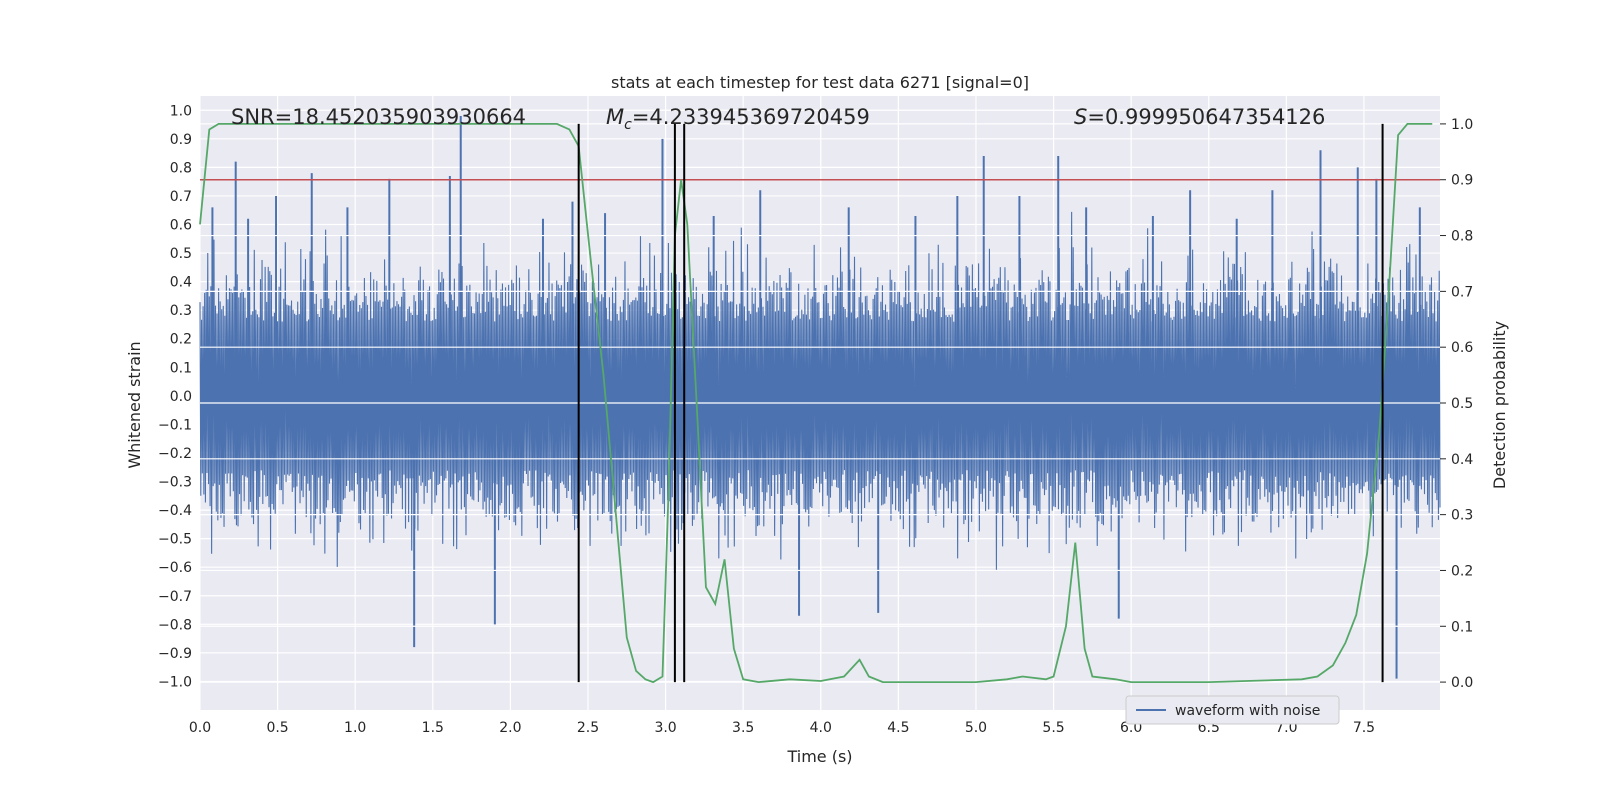 This screenshot has height=800, width=1600. What do you see at coordinates (175, 682) in the screenshot?
I see `y-tick-label: −1.0` at bounding box center [175, 682].